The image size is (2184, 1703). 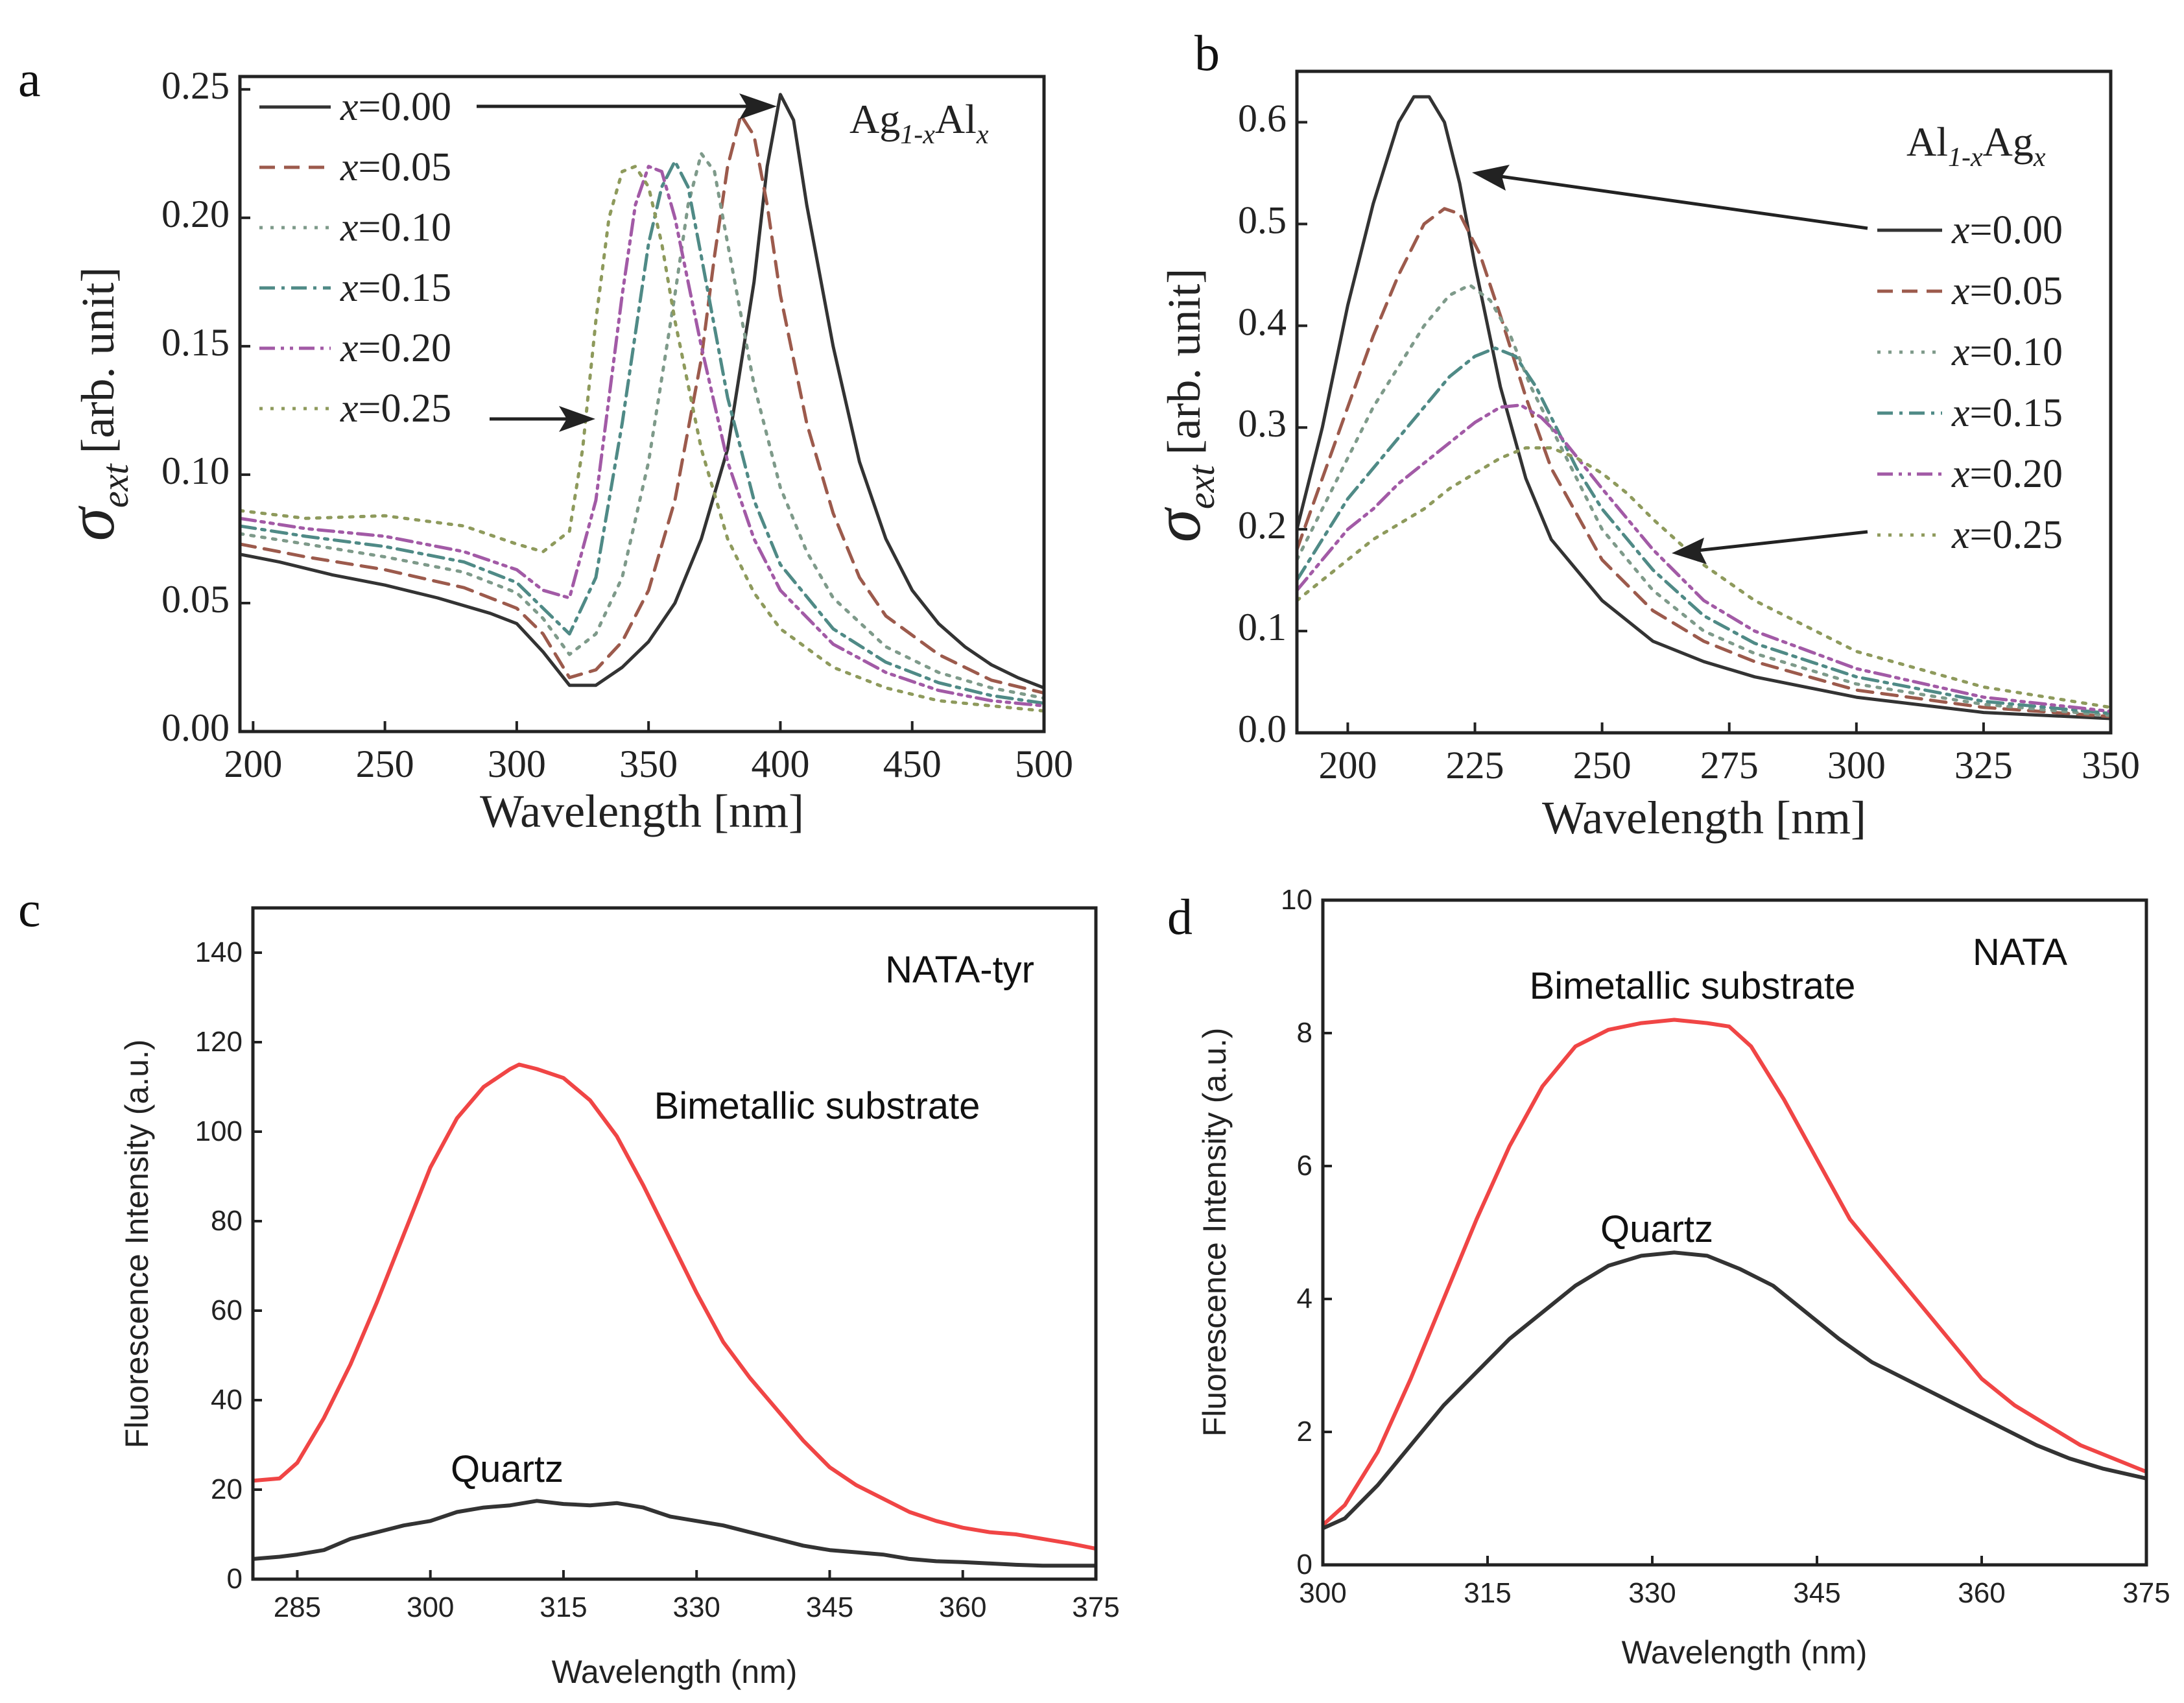 I want to click on x-tick-label-b-3: 275, so click(x=1730, y=765).